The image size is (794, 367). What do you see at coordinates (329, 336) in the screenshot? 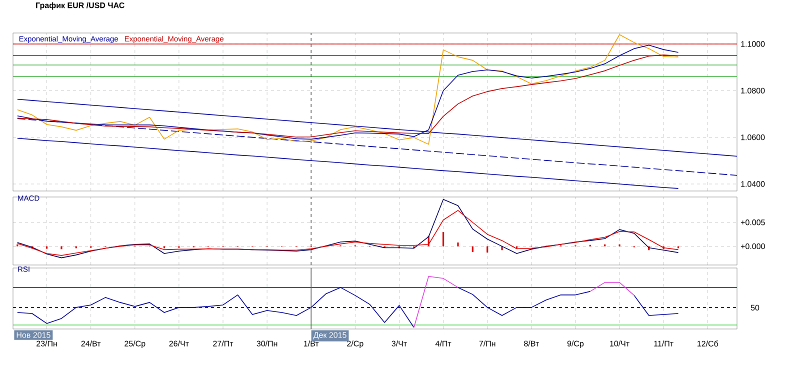
I see `ref-line-label: Дек 2015` at bounding box center [329, 336].